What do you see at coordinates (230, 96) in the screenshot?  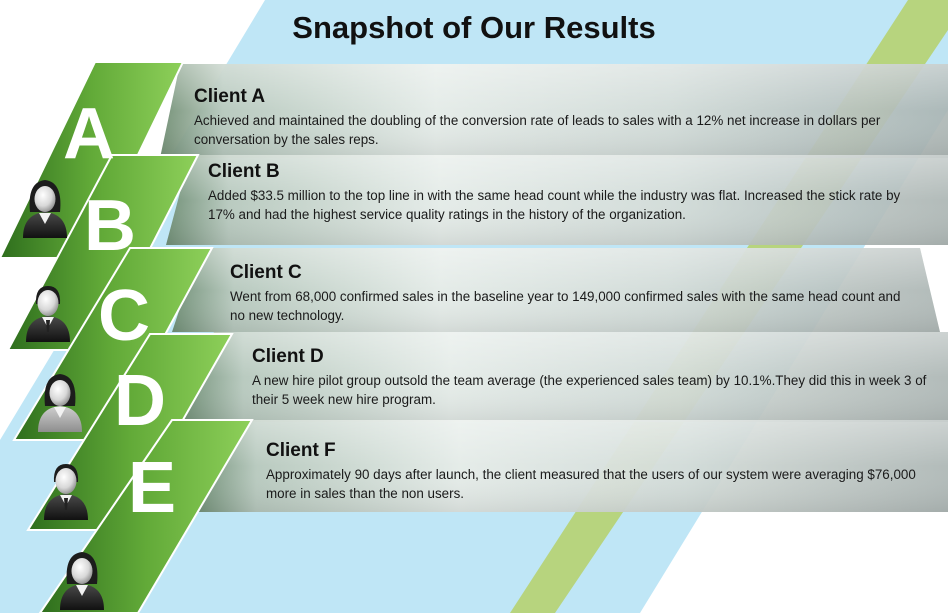 I see `client-name: Client A` at bounding box center [230, 96].